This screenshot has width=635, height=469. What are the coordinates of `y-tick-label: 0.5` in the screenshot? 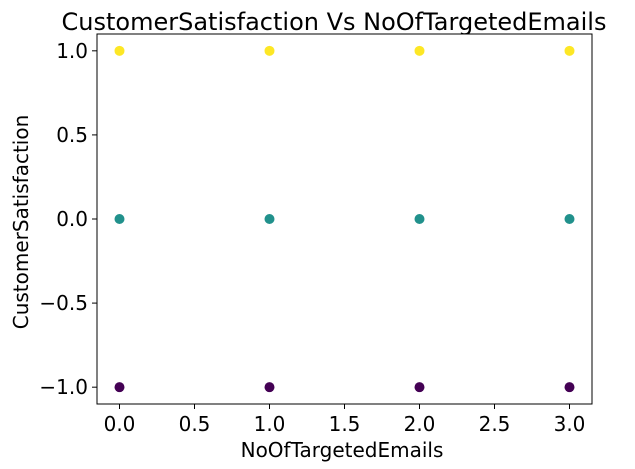 It's located at (72, 135).